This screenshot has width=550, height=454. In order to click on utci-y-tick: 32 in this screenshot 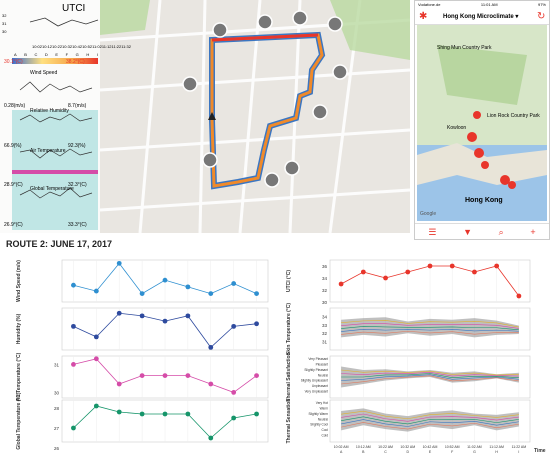, I will do `click(4, 15)`.